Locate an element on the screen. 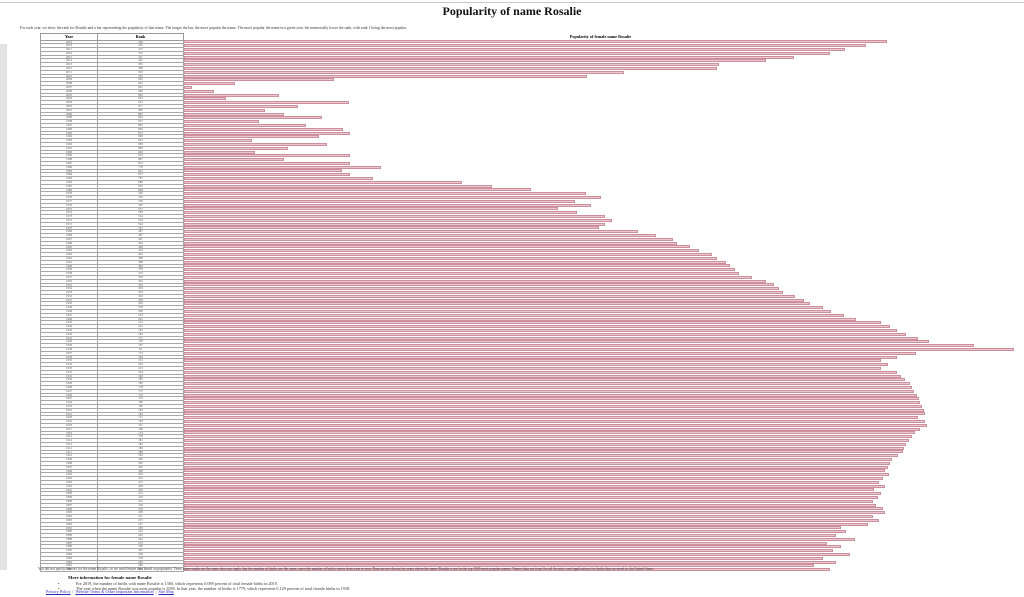  rank-cell: 270 is located at coordinates (140, 570).